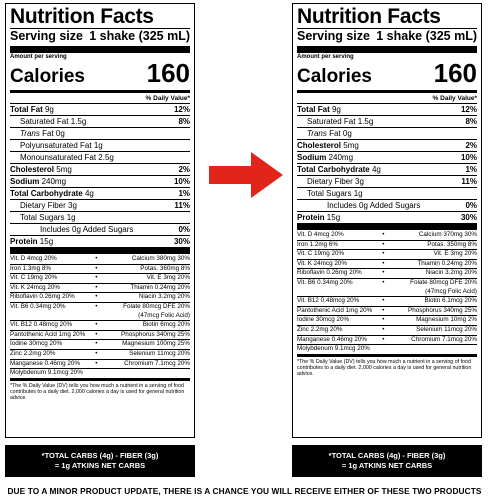 Image resolution: width=489 pixels, height=500 pixels. What do you see at coordinates (387, 319) in the screenshot?
I see `vitamin-row: Iodine 30mcg 20% • Magnesium 10mg 2%` at bounding box center [387, 319].